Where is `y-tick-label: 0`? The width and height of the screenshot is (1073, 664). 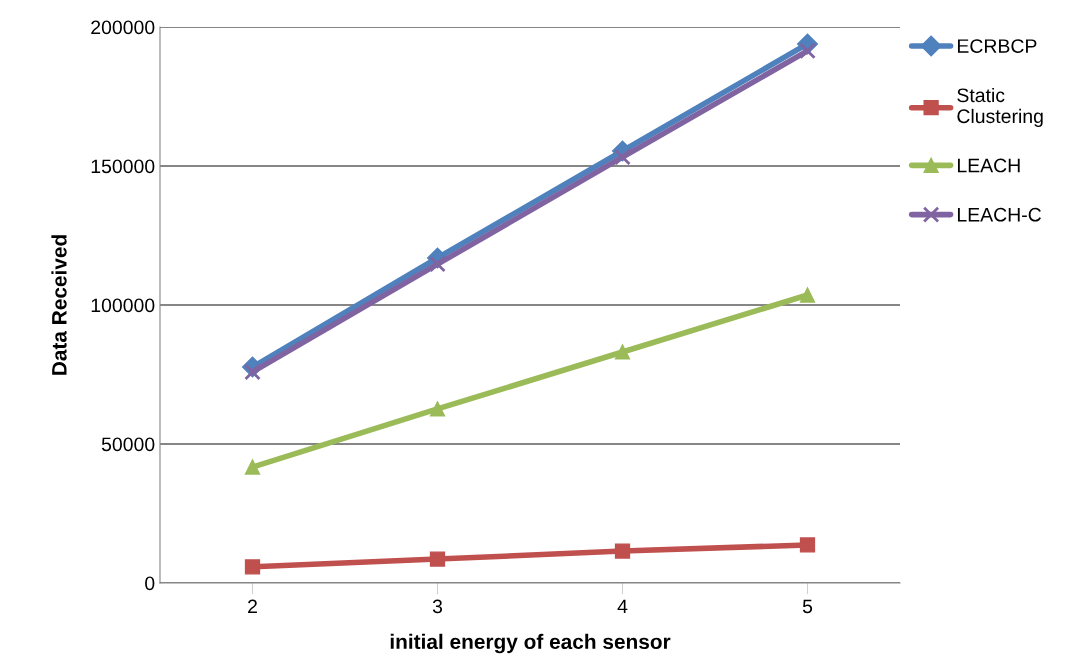 y-tick-label: 0 is located at coordinates (150, 583).